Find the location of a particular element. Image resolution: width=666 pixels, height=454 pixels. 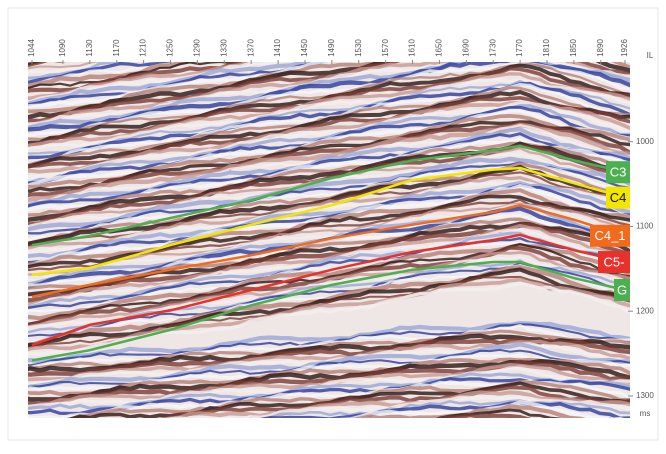

x-tick-label: 1370 is located at coordinates (250, 48).